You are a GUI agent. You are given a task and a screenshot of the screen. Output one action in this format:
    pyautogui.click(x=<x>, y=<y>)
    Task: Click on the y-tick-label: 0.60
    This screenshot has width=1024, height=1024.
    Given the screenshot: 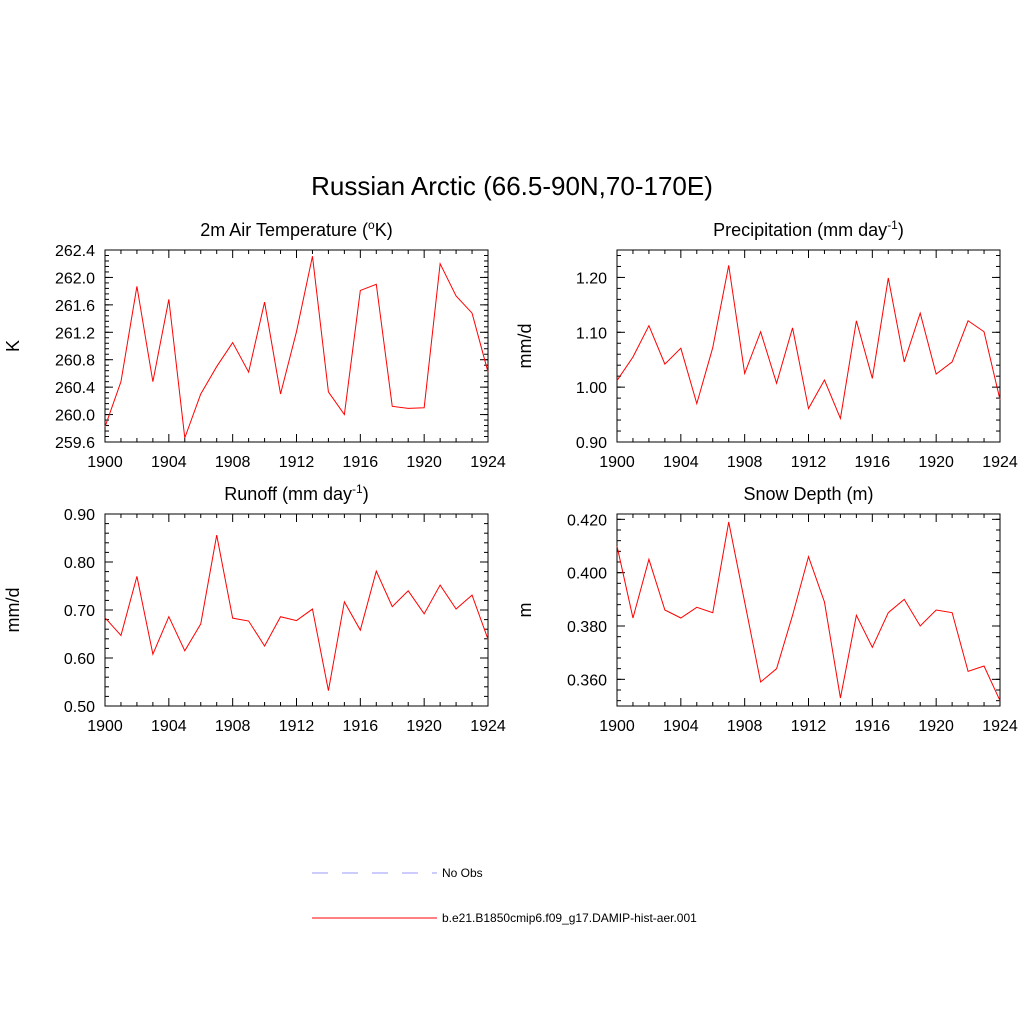 What is the action you would take?
    pyautogui.click(x=79, y=659)
    